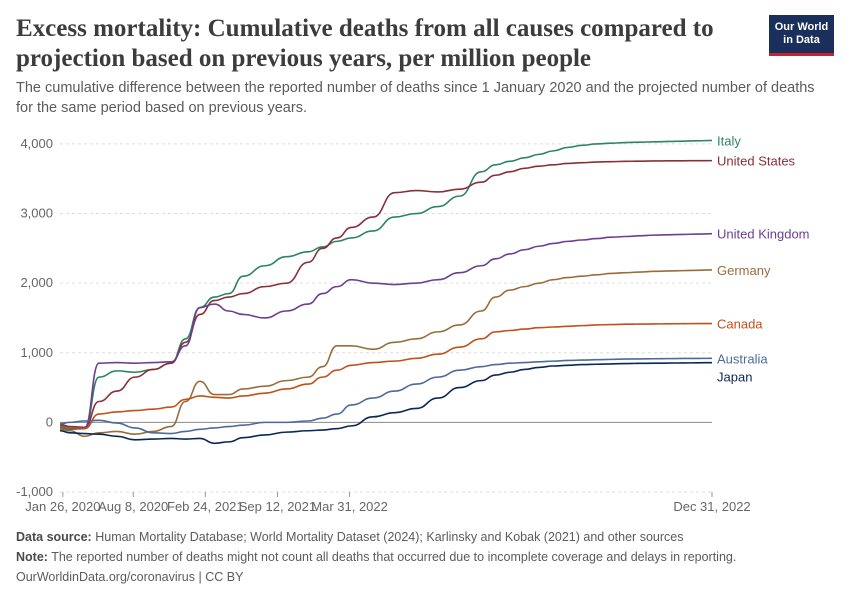 The image size is (850, 600). Describe the element at coordinates (740, 324) in the screenshot. I see `legend-label-canada: Canada` at that location.